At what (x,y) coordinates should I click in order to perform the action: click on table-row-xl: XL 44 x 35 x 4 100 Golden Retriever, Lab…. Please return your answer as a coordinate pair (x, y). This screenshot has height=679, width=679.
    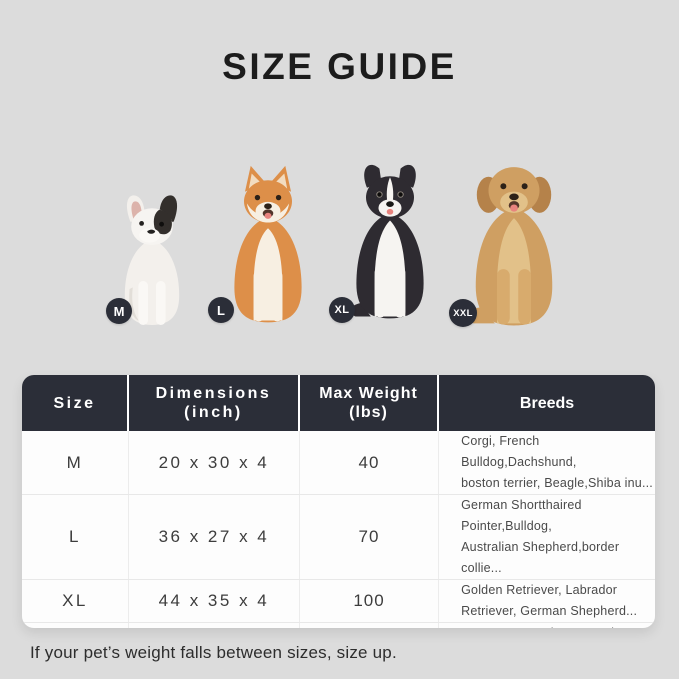
    Looking at the image, I should click on (338, 600).